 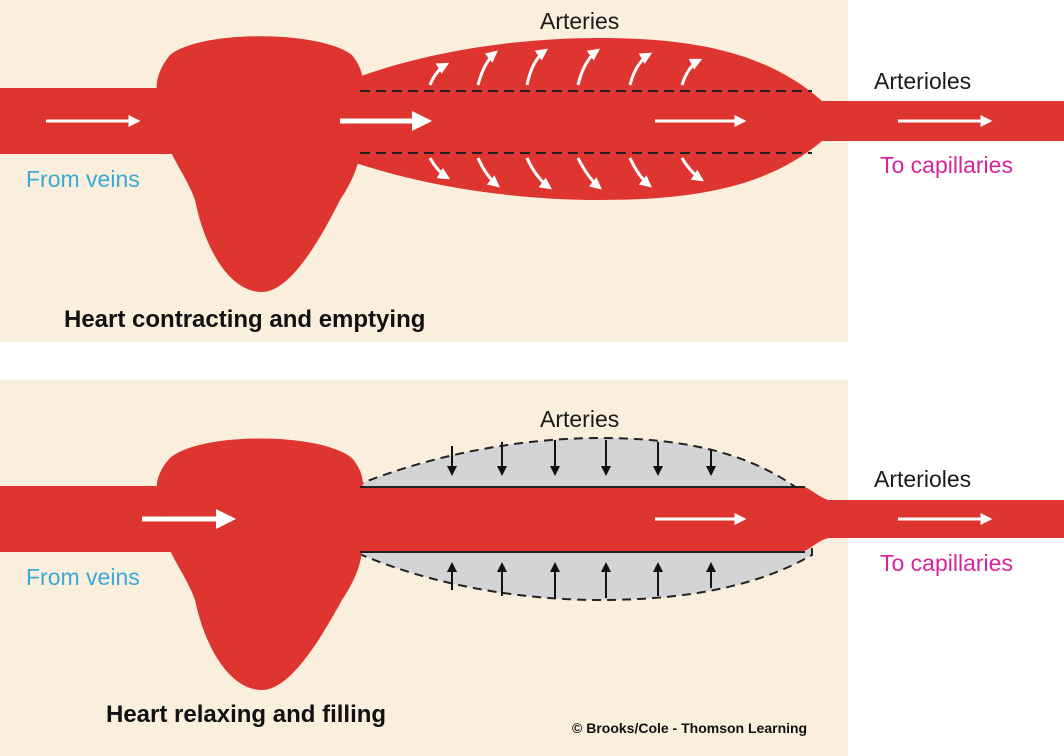 What do you see at coordinates (565, 67) in the screenshot?
I see `top-expansion-arrows-up` at bounding box center [565, 67].